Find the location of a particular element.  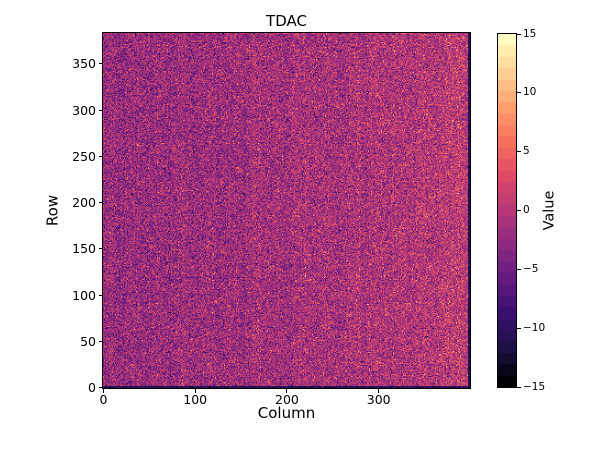

y-tick-label: 200 is located at coordinates (84, 203).